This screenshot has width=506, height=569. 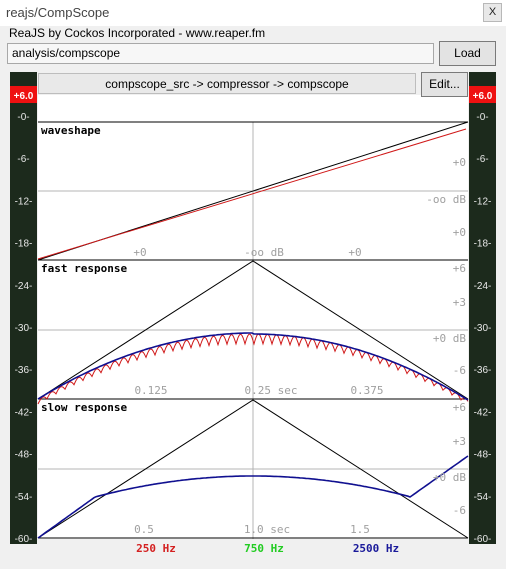 What do you see at coordinates (360, 529) in the screenshot?
I see `slow-bottom-label-3: 1.5` at bounding box center [360, 529].